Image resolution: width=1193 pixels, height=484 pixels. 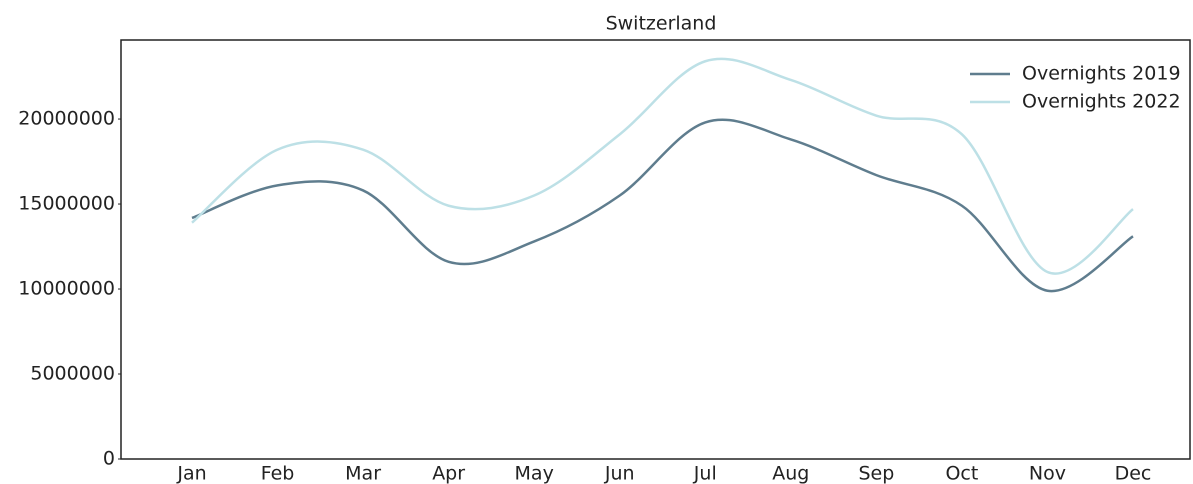 I want to click on x-tick-label: Aug, so click(x=790, y=473).